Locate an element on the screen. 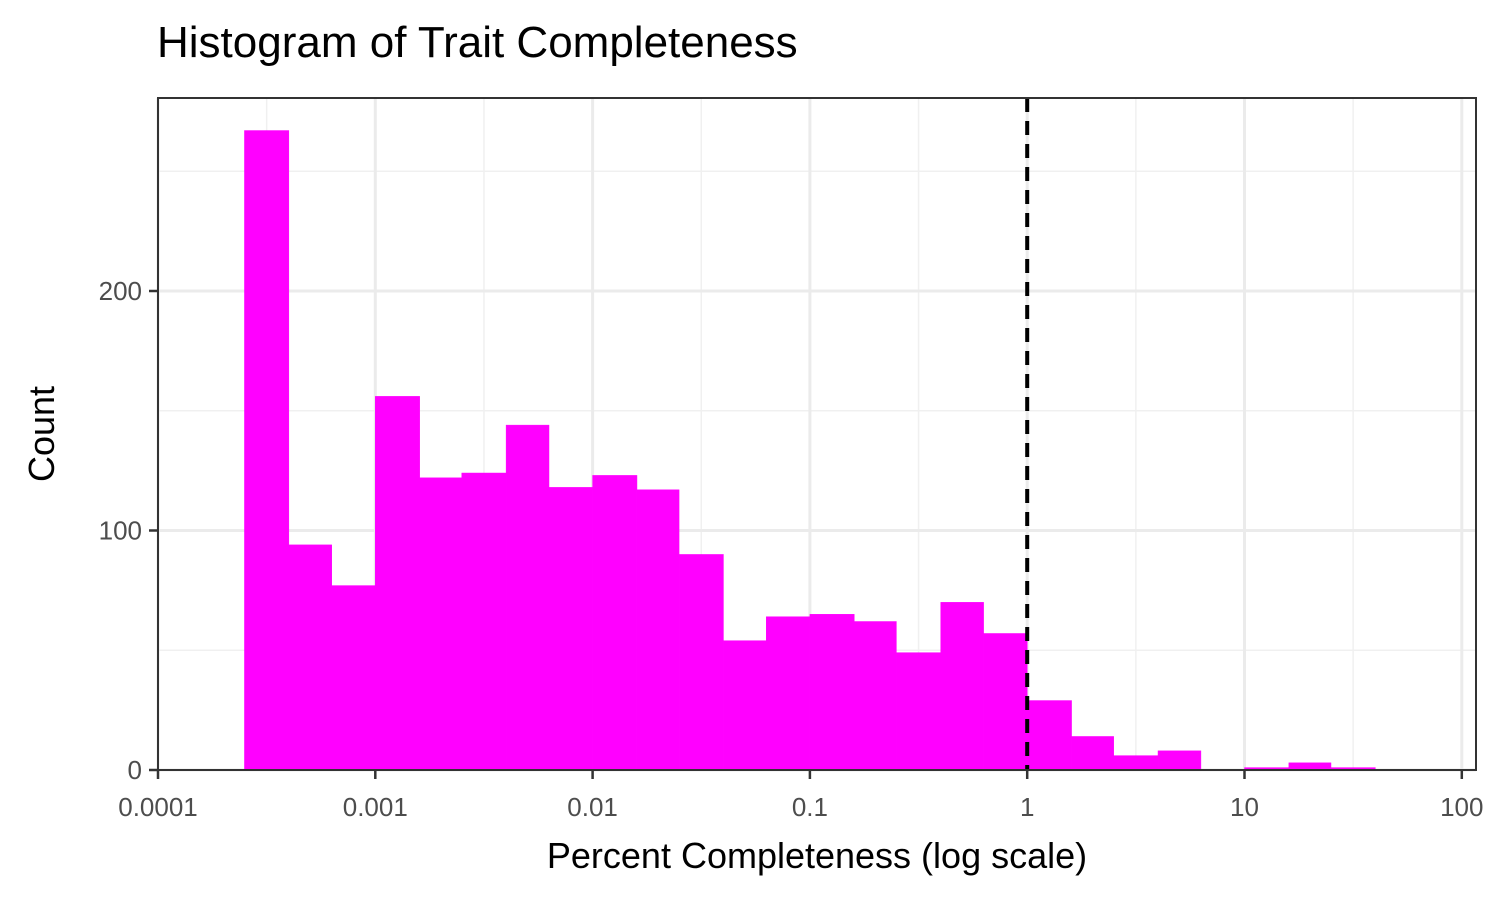 This screenshot has height=900, width=1500. x-tick-label: 100 is located at coordinates (1461, 807).